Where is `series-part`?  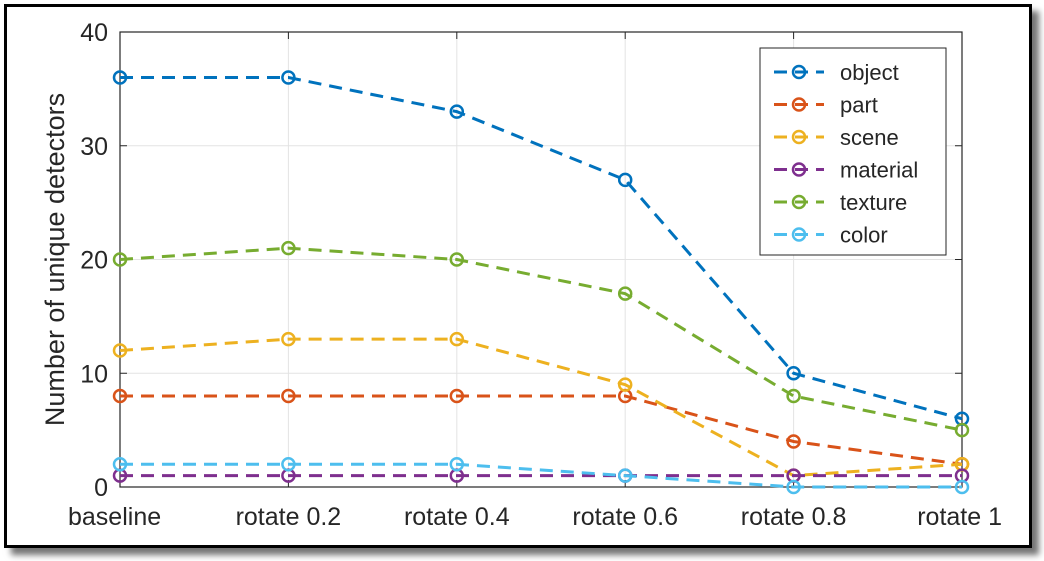
series-part is located at coordinates (541, 430).